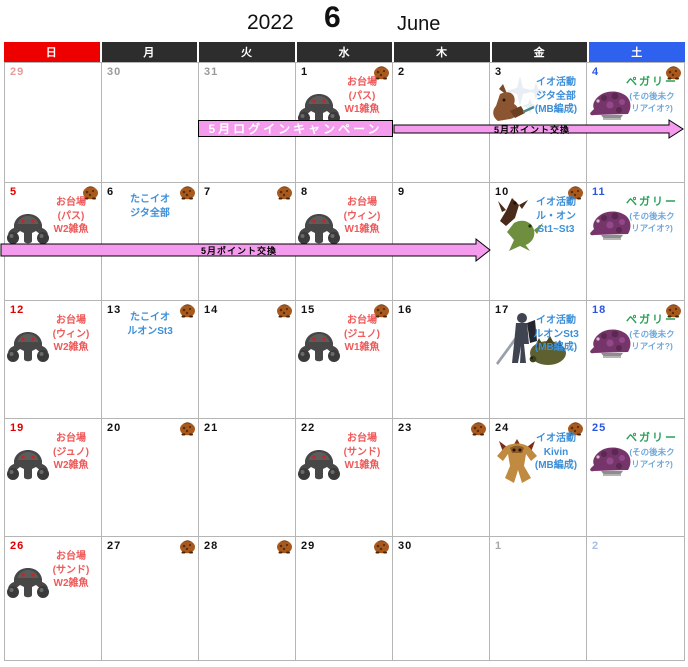 This screenshot has height=667, width=688. Describe the element at coordinates (211, 310) in the screenshot. I see `date-number: 14` at that location.